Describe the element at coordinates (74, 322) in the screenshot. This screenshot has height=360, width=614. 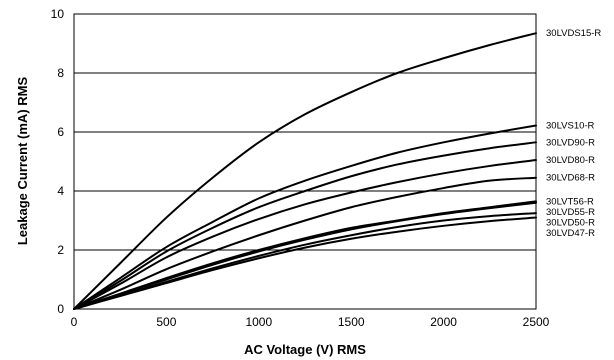
I see `x-tick-label: 0` at that location.